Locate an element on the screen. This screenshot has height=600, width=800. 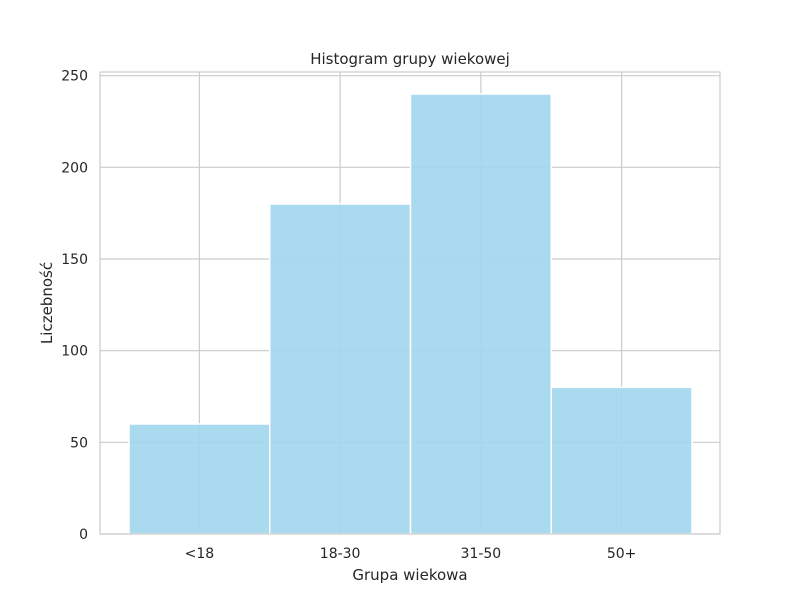
y-tick-label: 50 is located at coordinates (79, 443).